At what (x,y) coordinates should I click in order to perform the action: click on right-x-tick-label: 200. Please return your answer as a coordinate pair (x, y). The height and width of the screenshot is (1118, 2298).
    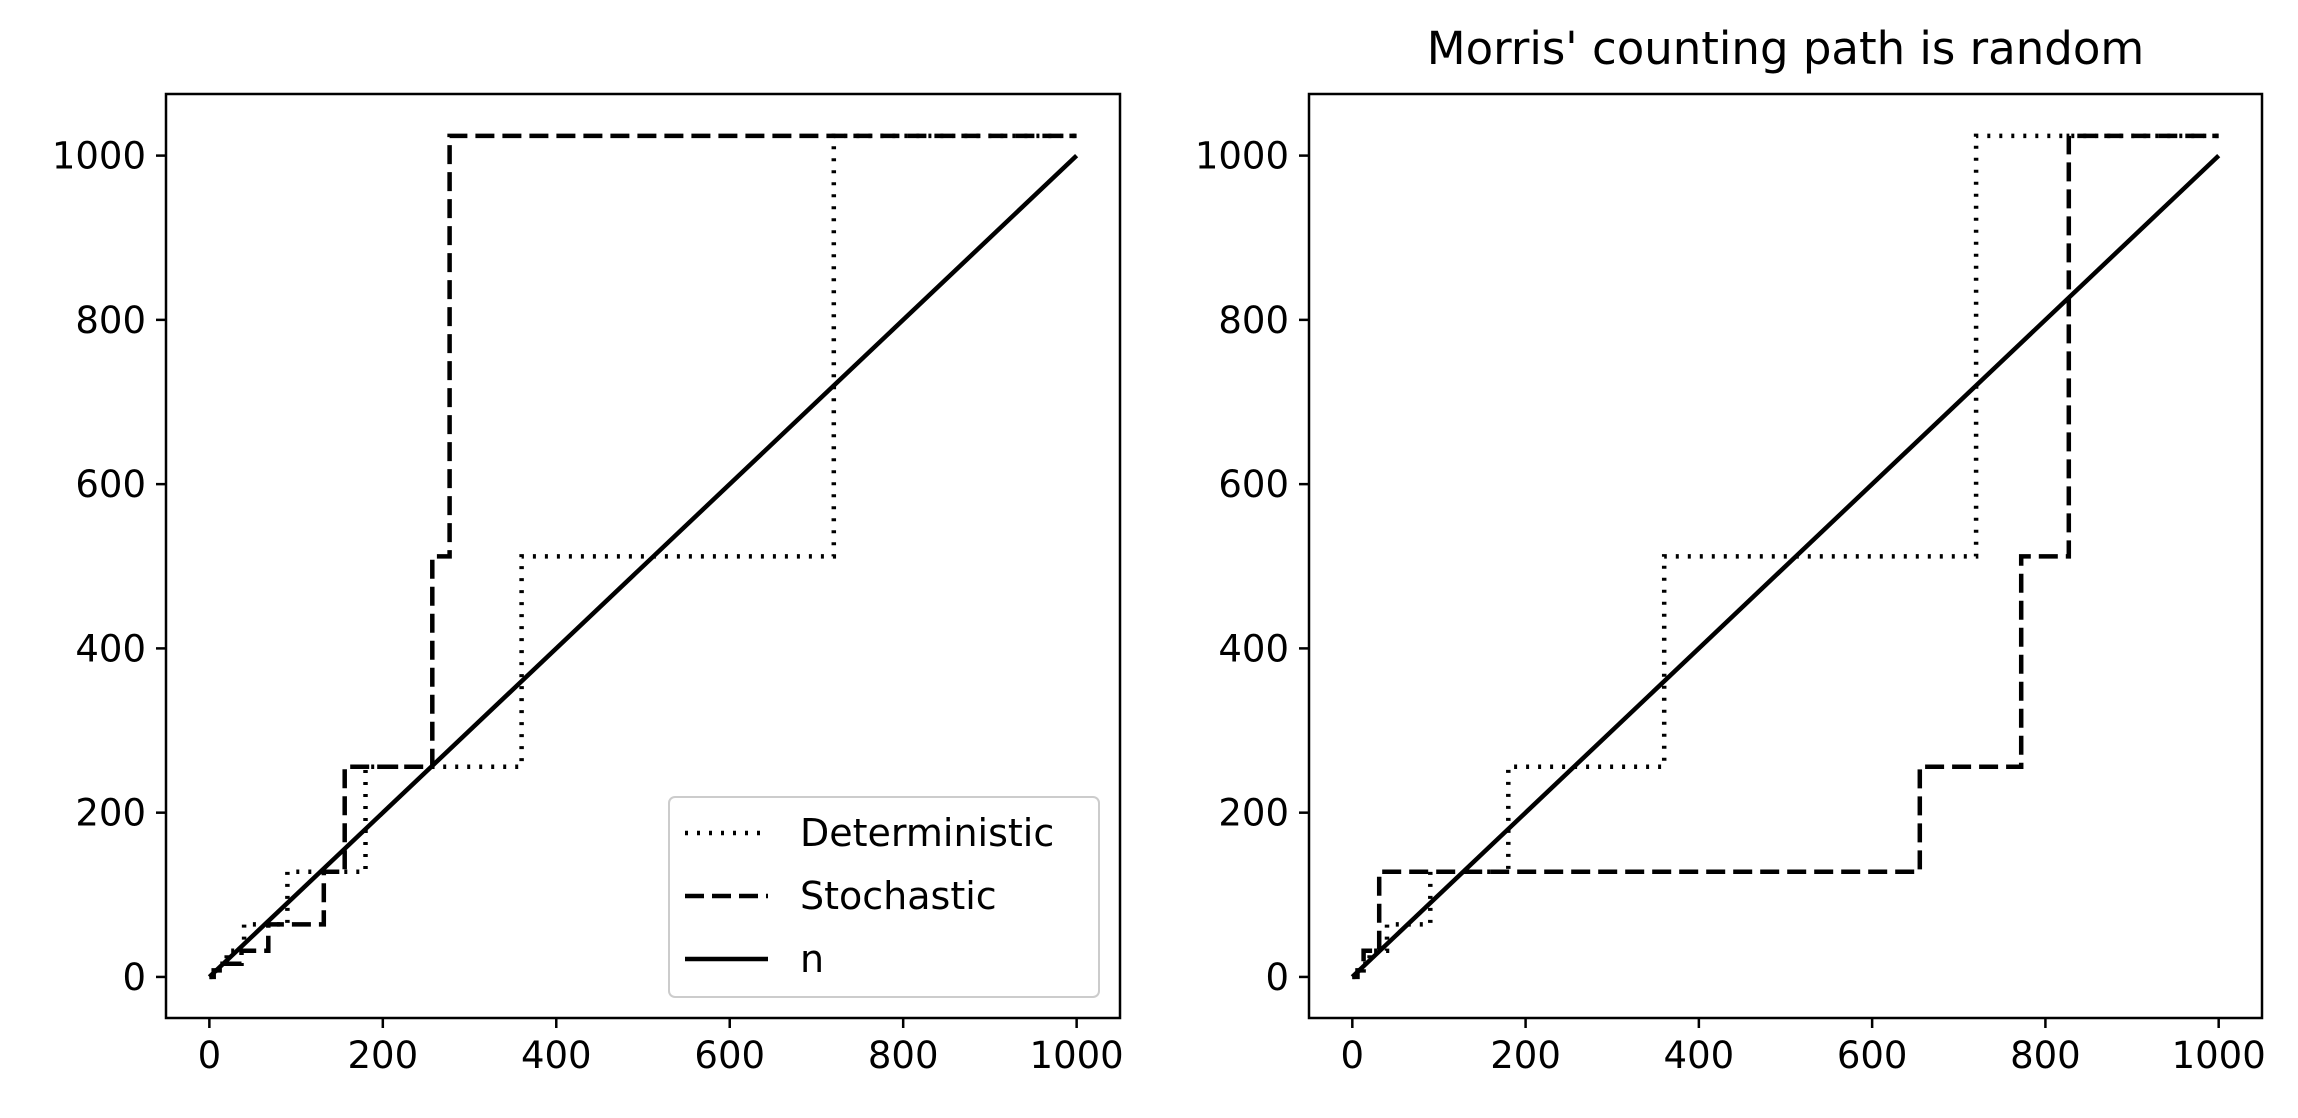
    Looking at the image, I should click on (1525, 1055).